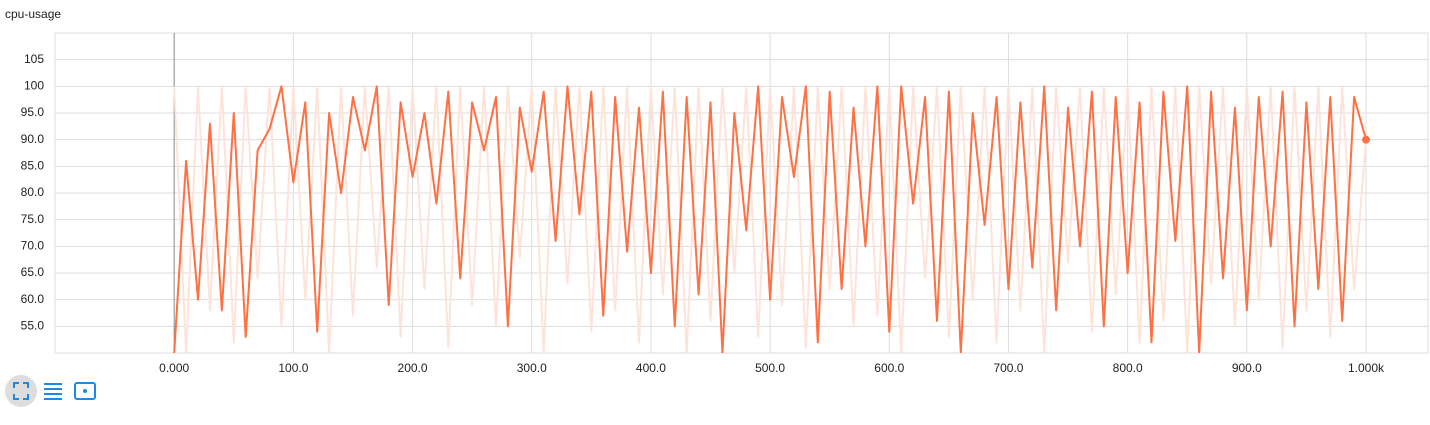 The width and height of the screenshot is (1430, 425). I want to click on y-tick-label: 65.0, so click(33, 272).